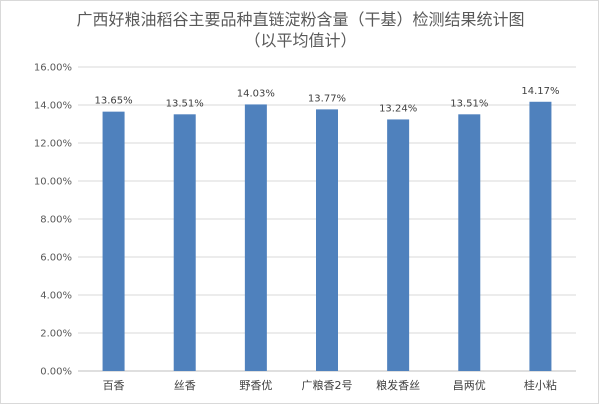 This screenshot has height=404, width=599. Describe the element at coordinates (114, 101) in the screenshot. I see `data-label: 13.65%` at that location.